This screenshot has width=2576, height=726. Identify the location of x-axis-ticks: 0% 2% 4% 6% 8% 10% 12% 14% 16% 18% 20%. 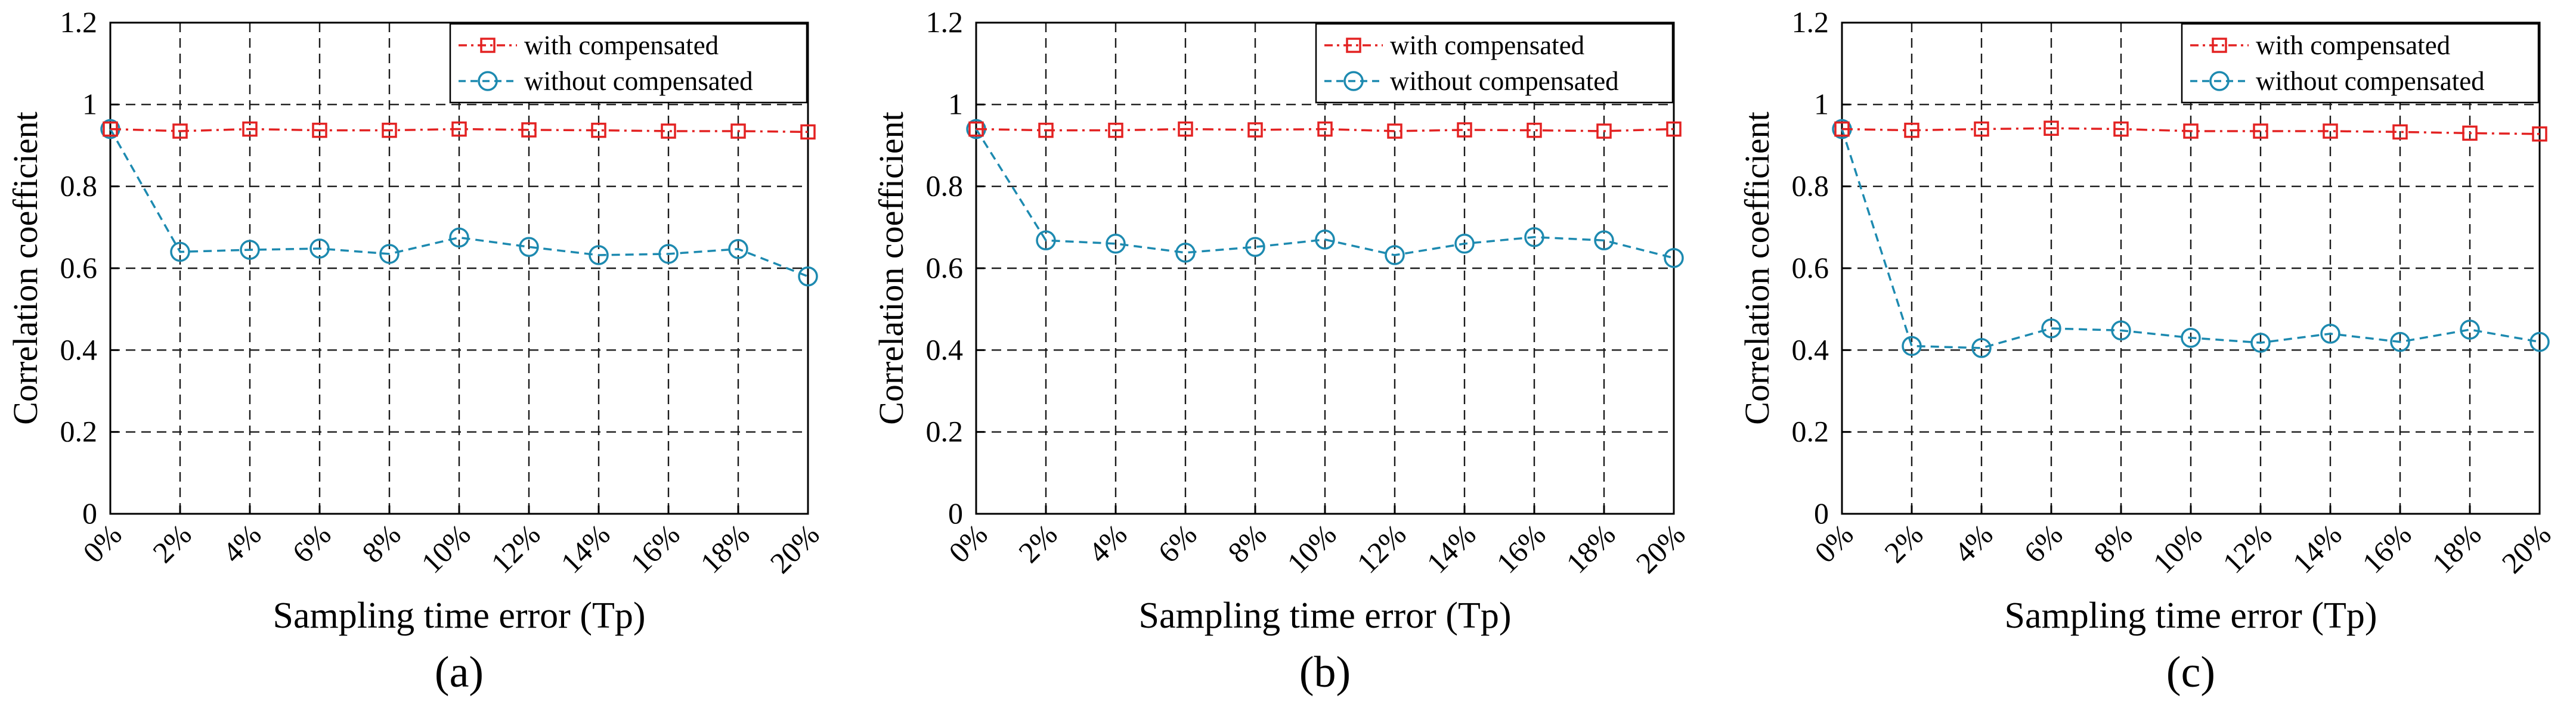
(2183, 543).